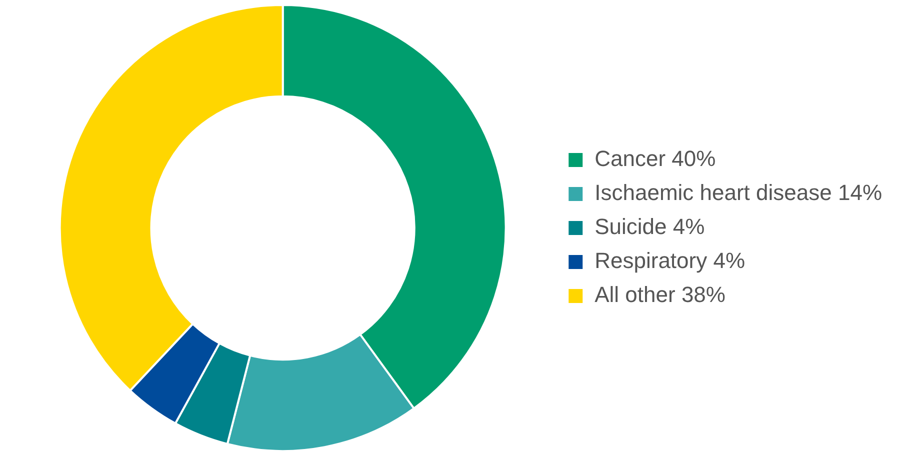 This screenshot has width=912, height=456. What do you see at coordinates (649, 227) in the screenshot?
I see `legend-label: Suicide 4%` at bounding box center [649, 227].